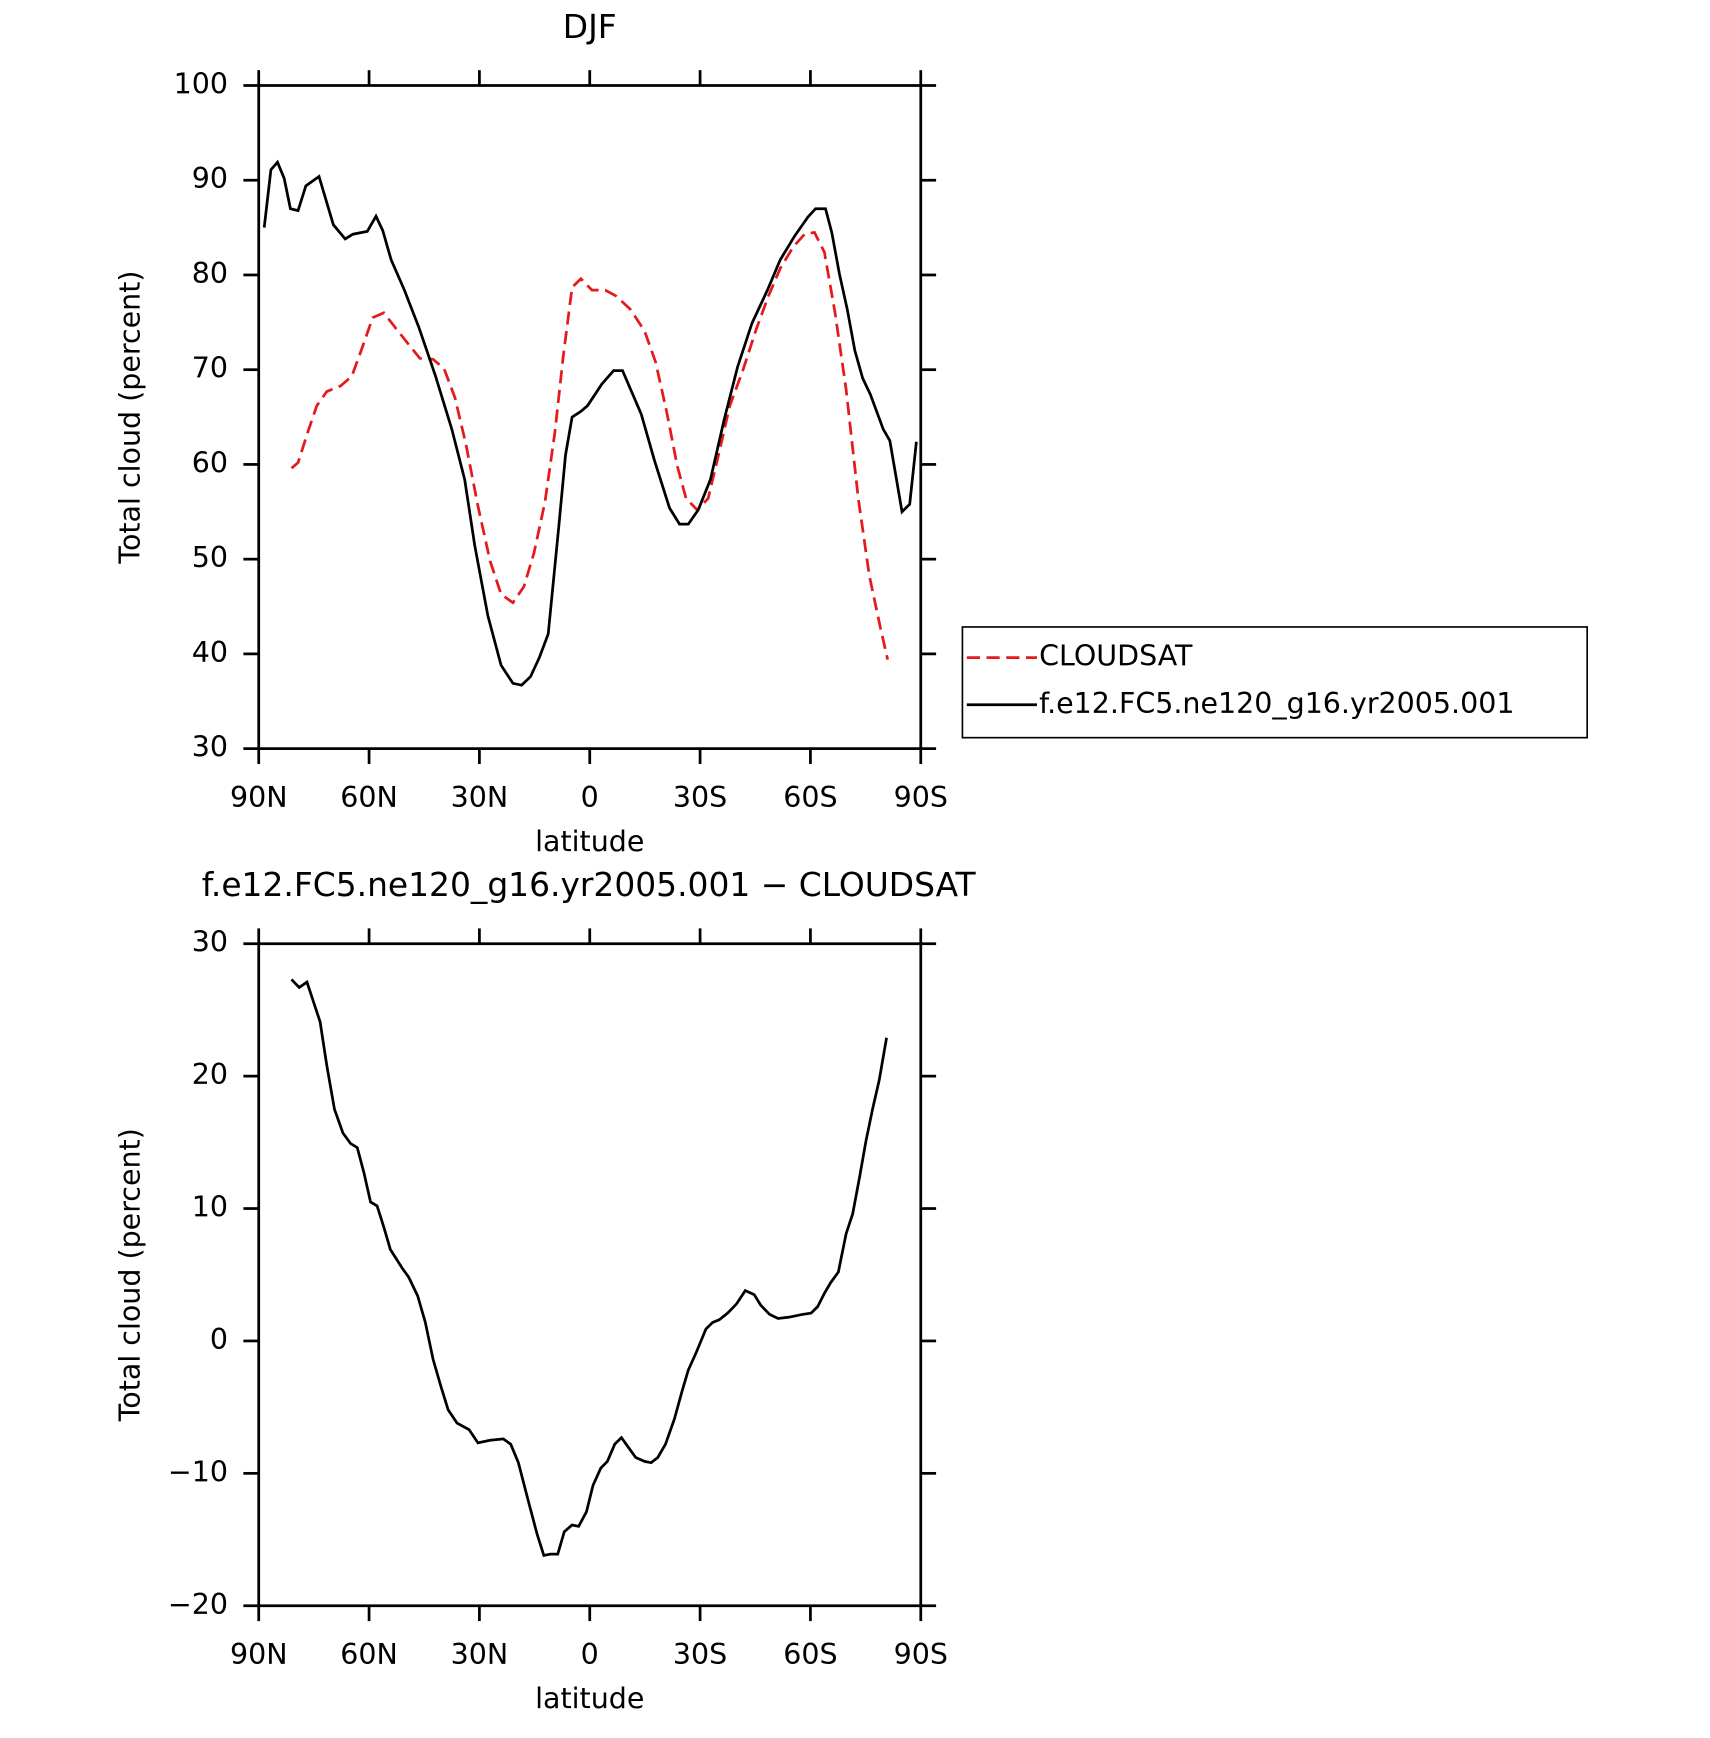 The height and width of the screenshot is (1738, 1710). Describe the element at coordinates (1276, 703) in the screenshot. I see `legend-label: f.e12.FC5.ne120_g16.yr2005.001` at that location.